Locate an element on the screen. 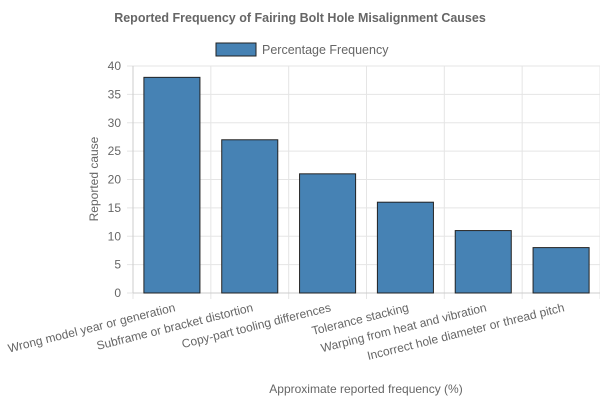 The height and width of the screenshot is (400, 600). legend-label: Percentage Frequency is located at coordinates (325, 50).